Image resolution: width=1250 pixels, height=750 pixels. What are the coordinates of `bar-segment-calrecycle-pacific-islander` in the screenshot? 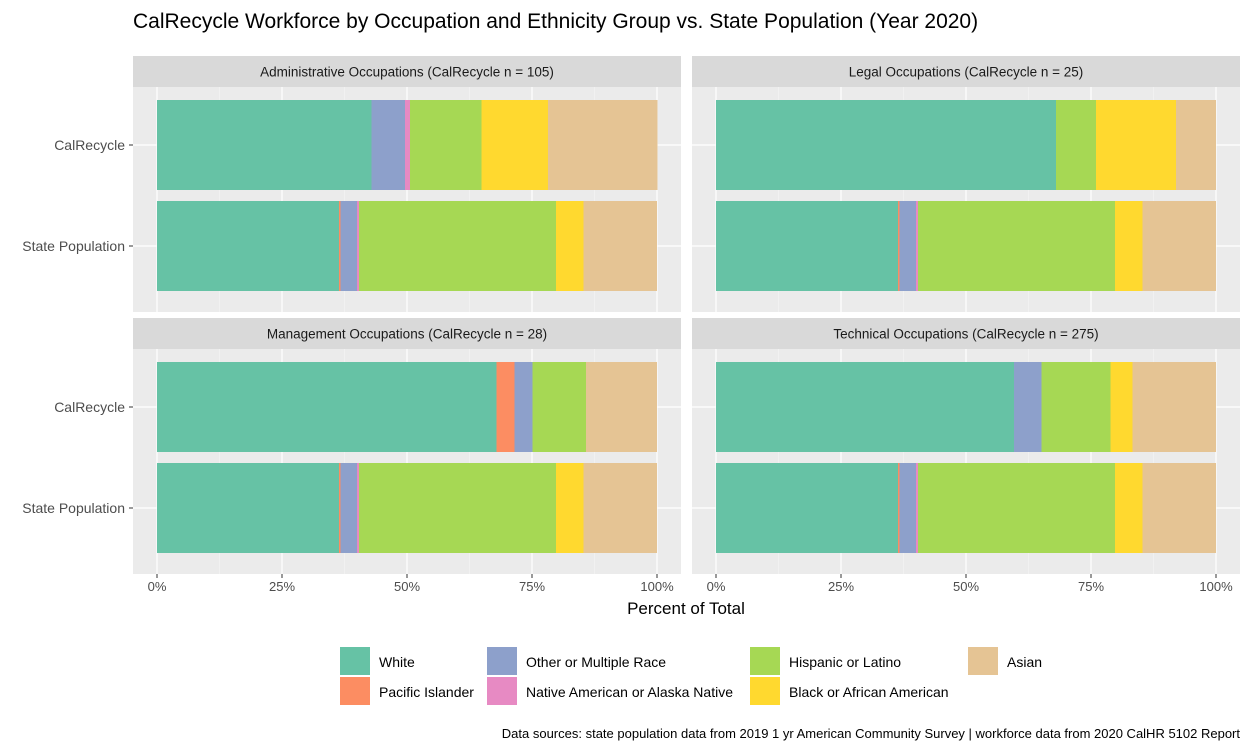 It's located at (505, 407).